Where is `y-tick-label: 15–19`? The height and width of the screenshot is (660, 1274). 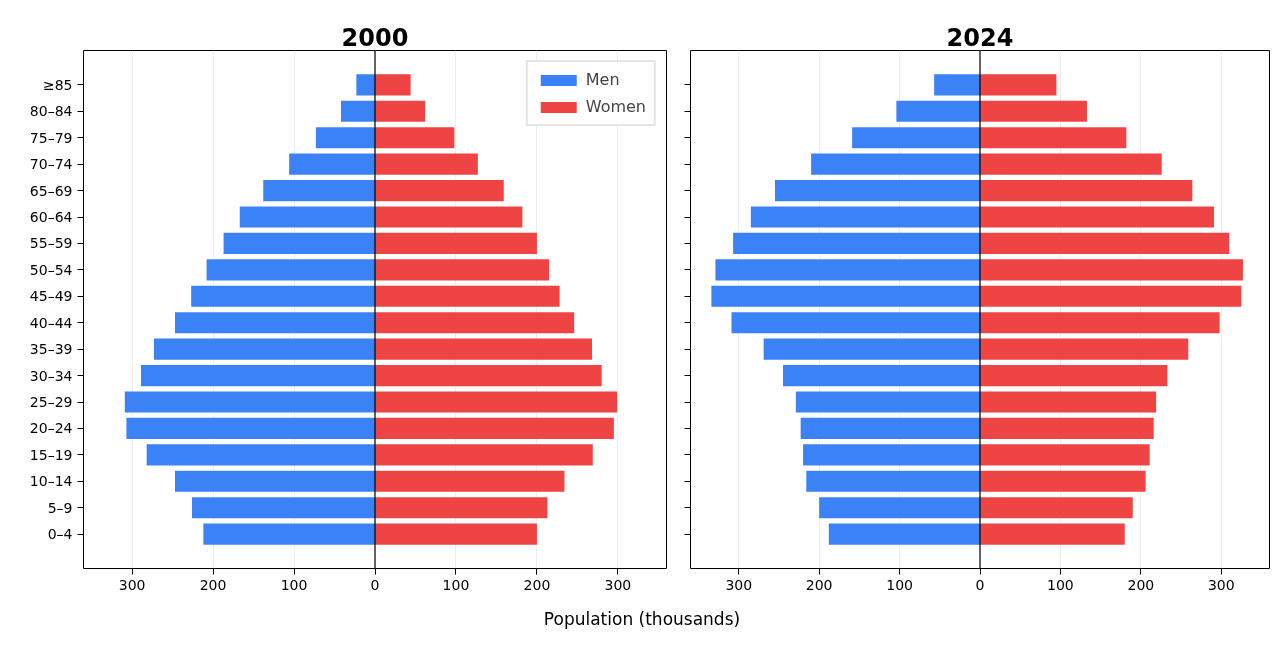
y-tick-label: 15–19 is located at coordinates (51, 454).